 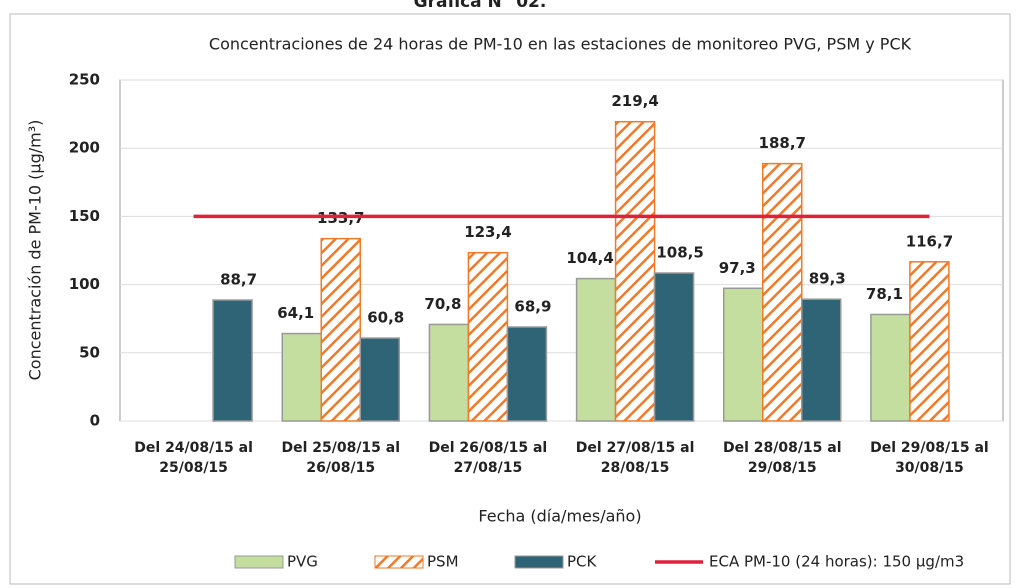 I want to click on y-tick-label: 150, so click(x=84, y=216).